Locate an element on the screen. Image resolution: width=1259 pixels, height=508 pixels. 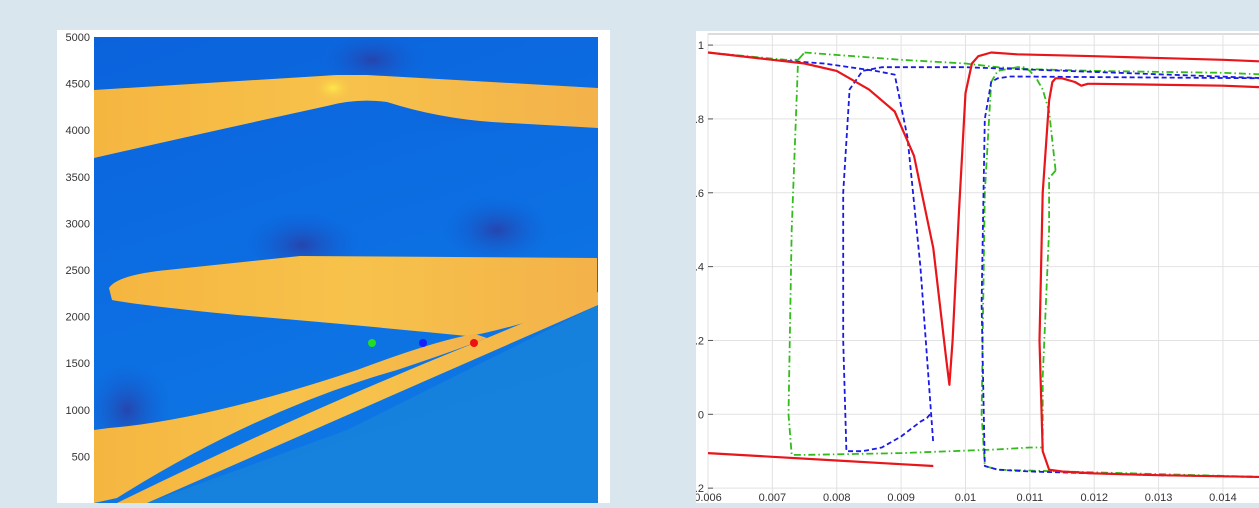
heatmap-y-tick-label: 3000 is located at coordinates (78, 224).